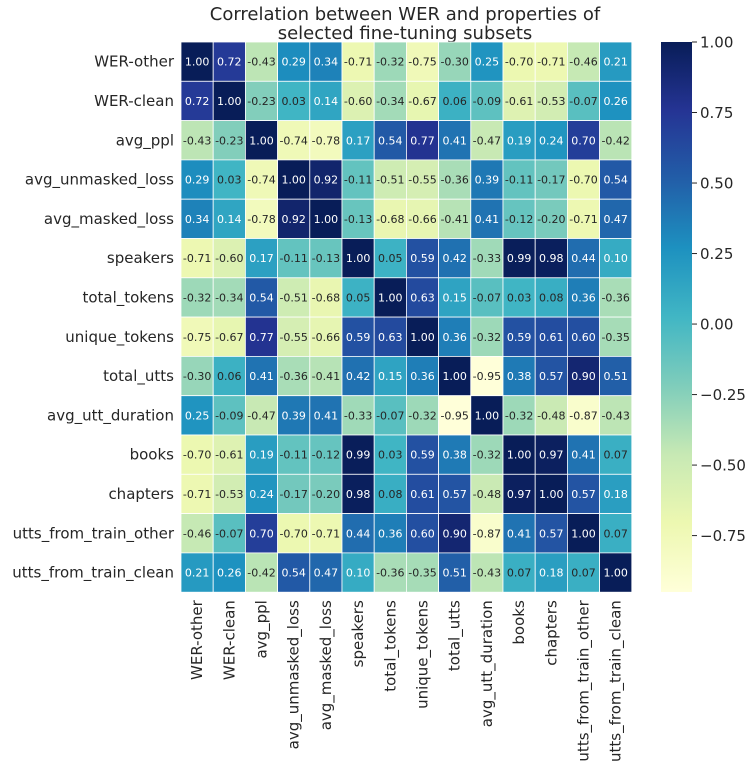 This screenshot has height=773, width=748. Describe the element at coordinates (229, 62) in the screenshot. I see `cell-value-label: 0.72` at that location.